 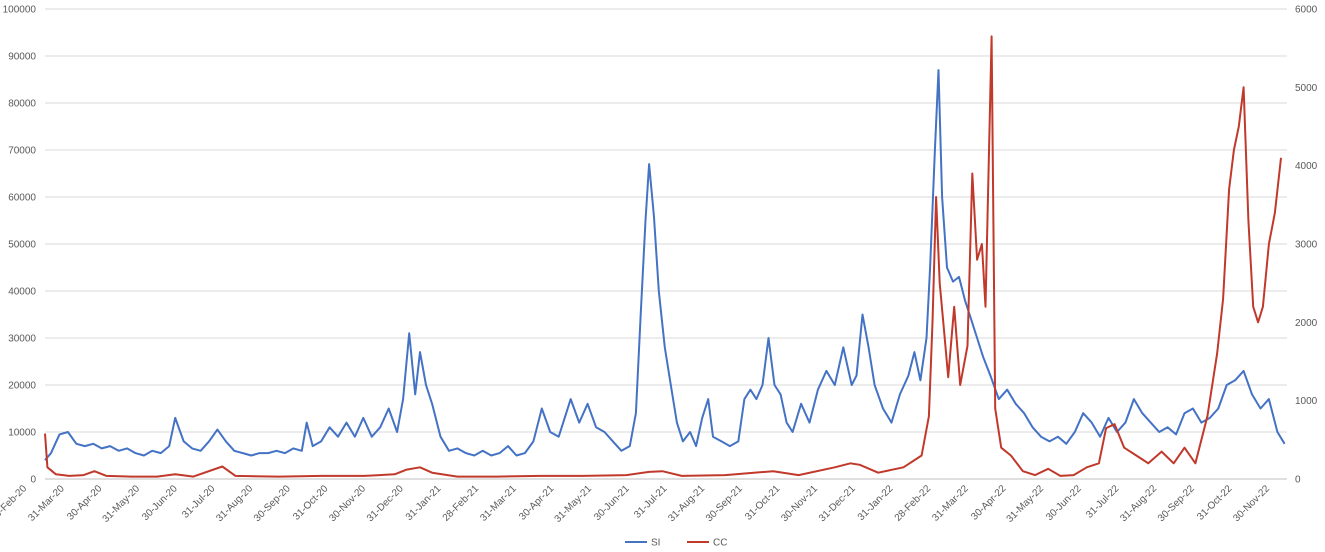 I want to click on y-right-tick-label: 5000, so click(x=1306, y=88).